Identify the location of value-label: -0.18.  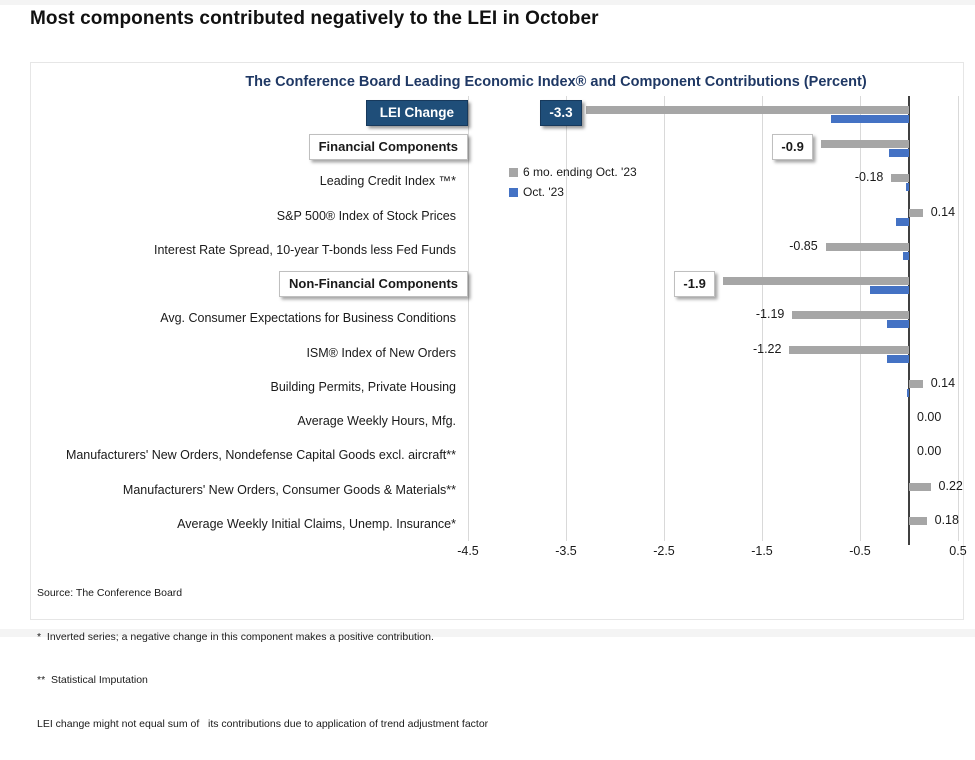
(869, 177).